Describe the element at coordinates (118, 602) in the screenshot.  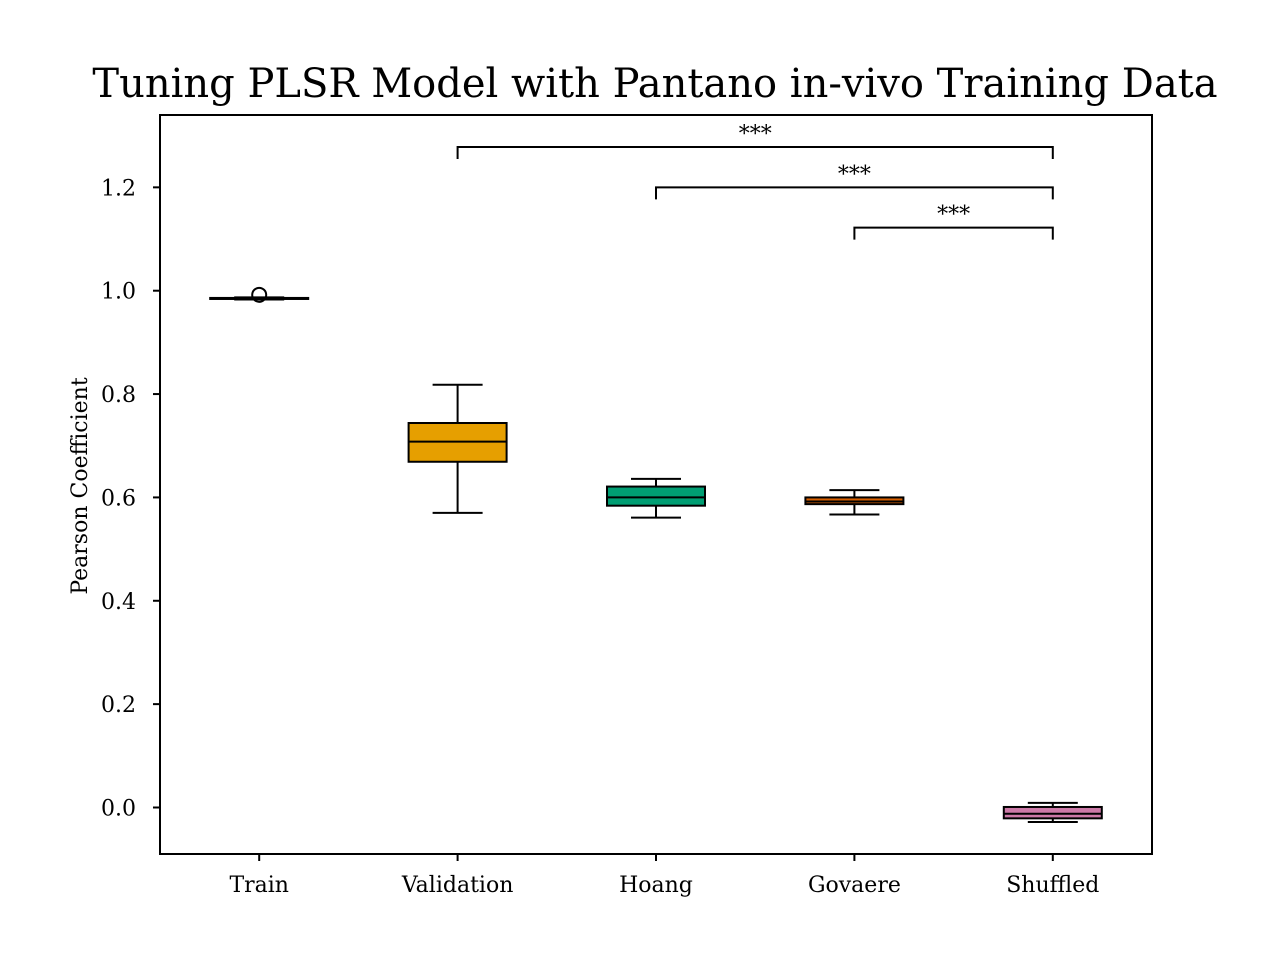
I see `y-tick-label: 0.4` at that location.